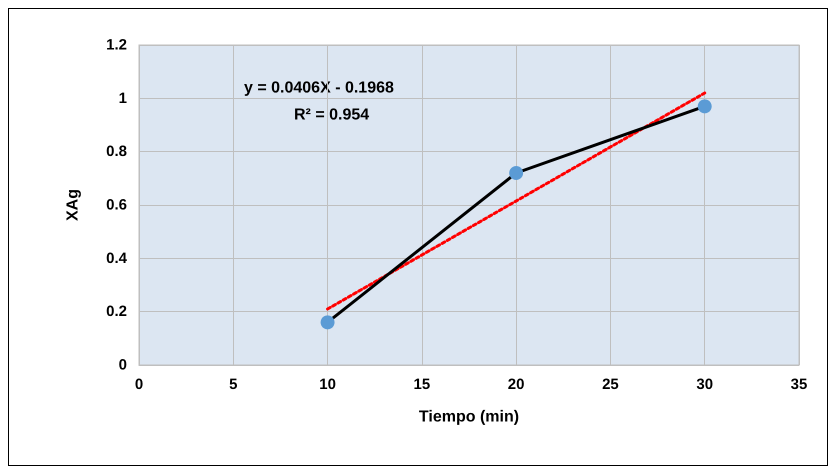  What do you see at coordinates (73, 205) in the screenshot?
I see `y-axis-title: XAg` at bounding box center [73, 205].